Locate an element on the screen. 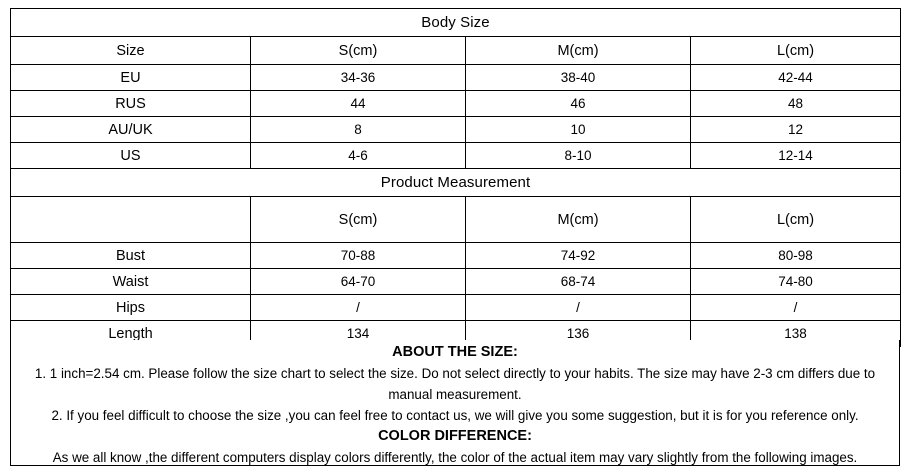  body-size-rus-s: 44 is located at coordinates (358, 103).